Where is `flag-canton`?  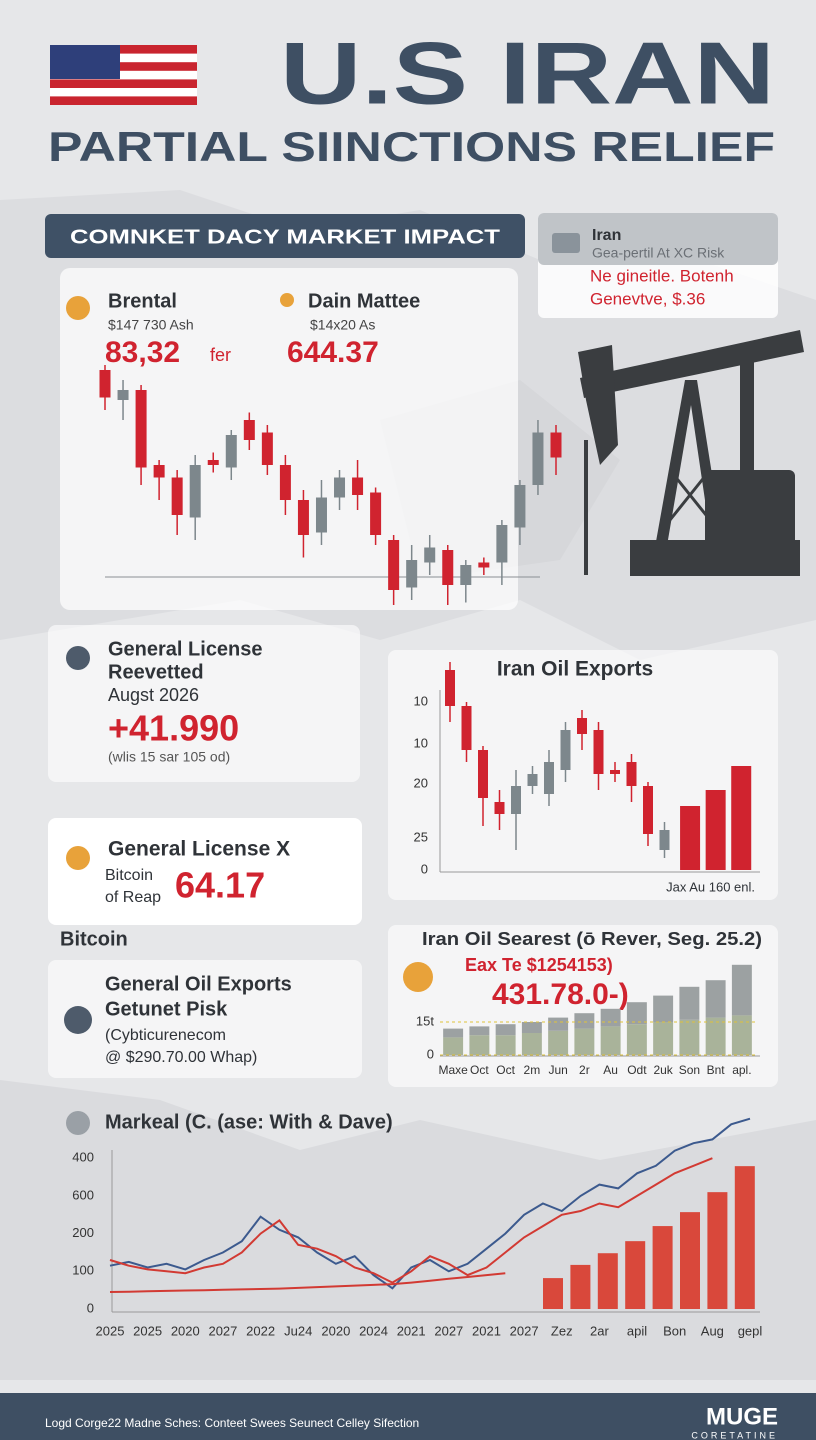 flag-canton is located at coordinates (85, 62).